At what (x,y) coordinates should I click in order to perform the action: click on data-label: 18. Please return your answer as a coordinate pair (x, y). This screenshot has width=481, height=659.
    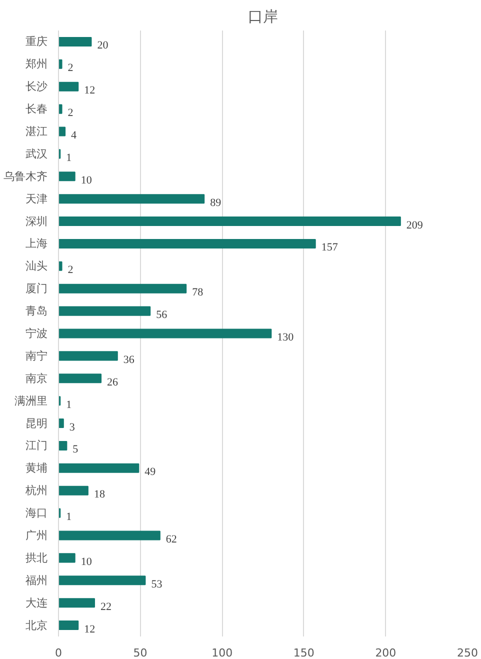
    Looking at the image, I should click on (100, 494).